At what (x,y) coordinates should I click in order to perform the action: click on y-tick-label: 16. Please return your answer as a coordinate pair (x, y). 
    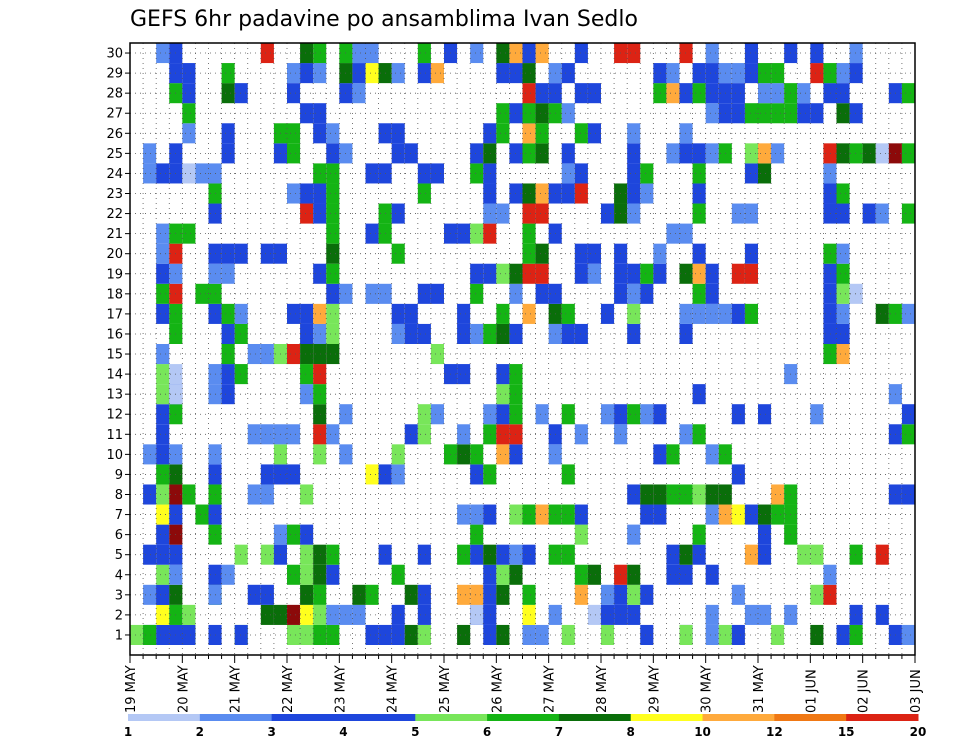
    Looking at the image, I should click on (114, 334).